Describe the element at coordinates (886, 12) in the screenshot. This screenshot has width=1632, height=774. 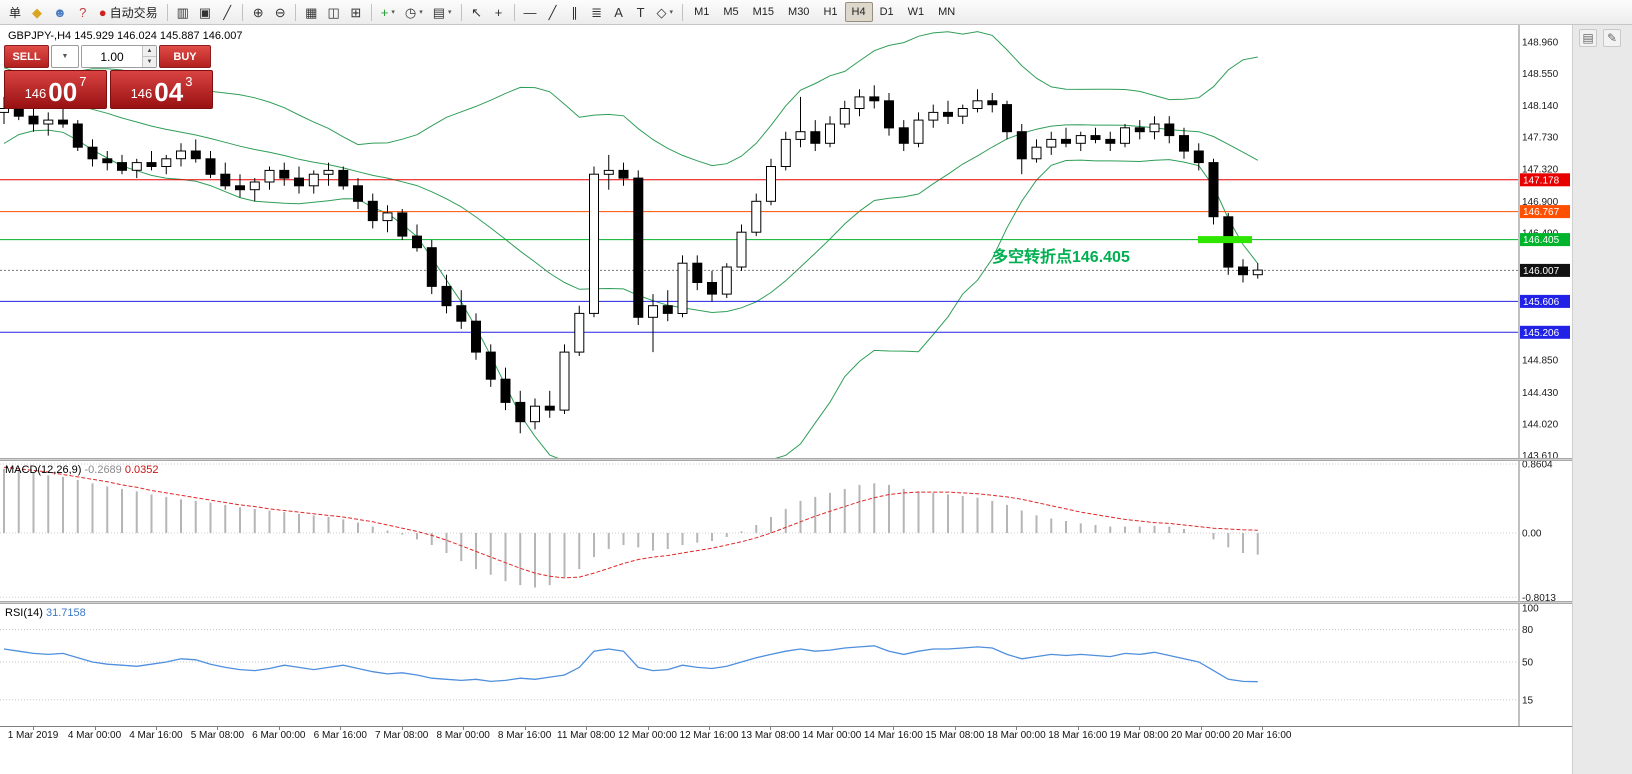
I see `timeframe-d1-button: D1` at that location.